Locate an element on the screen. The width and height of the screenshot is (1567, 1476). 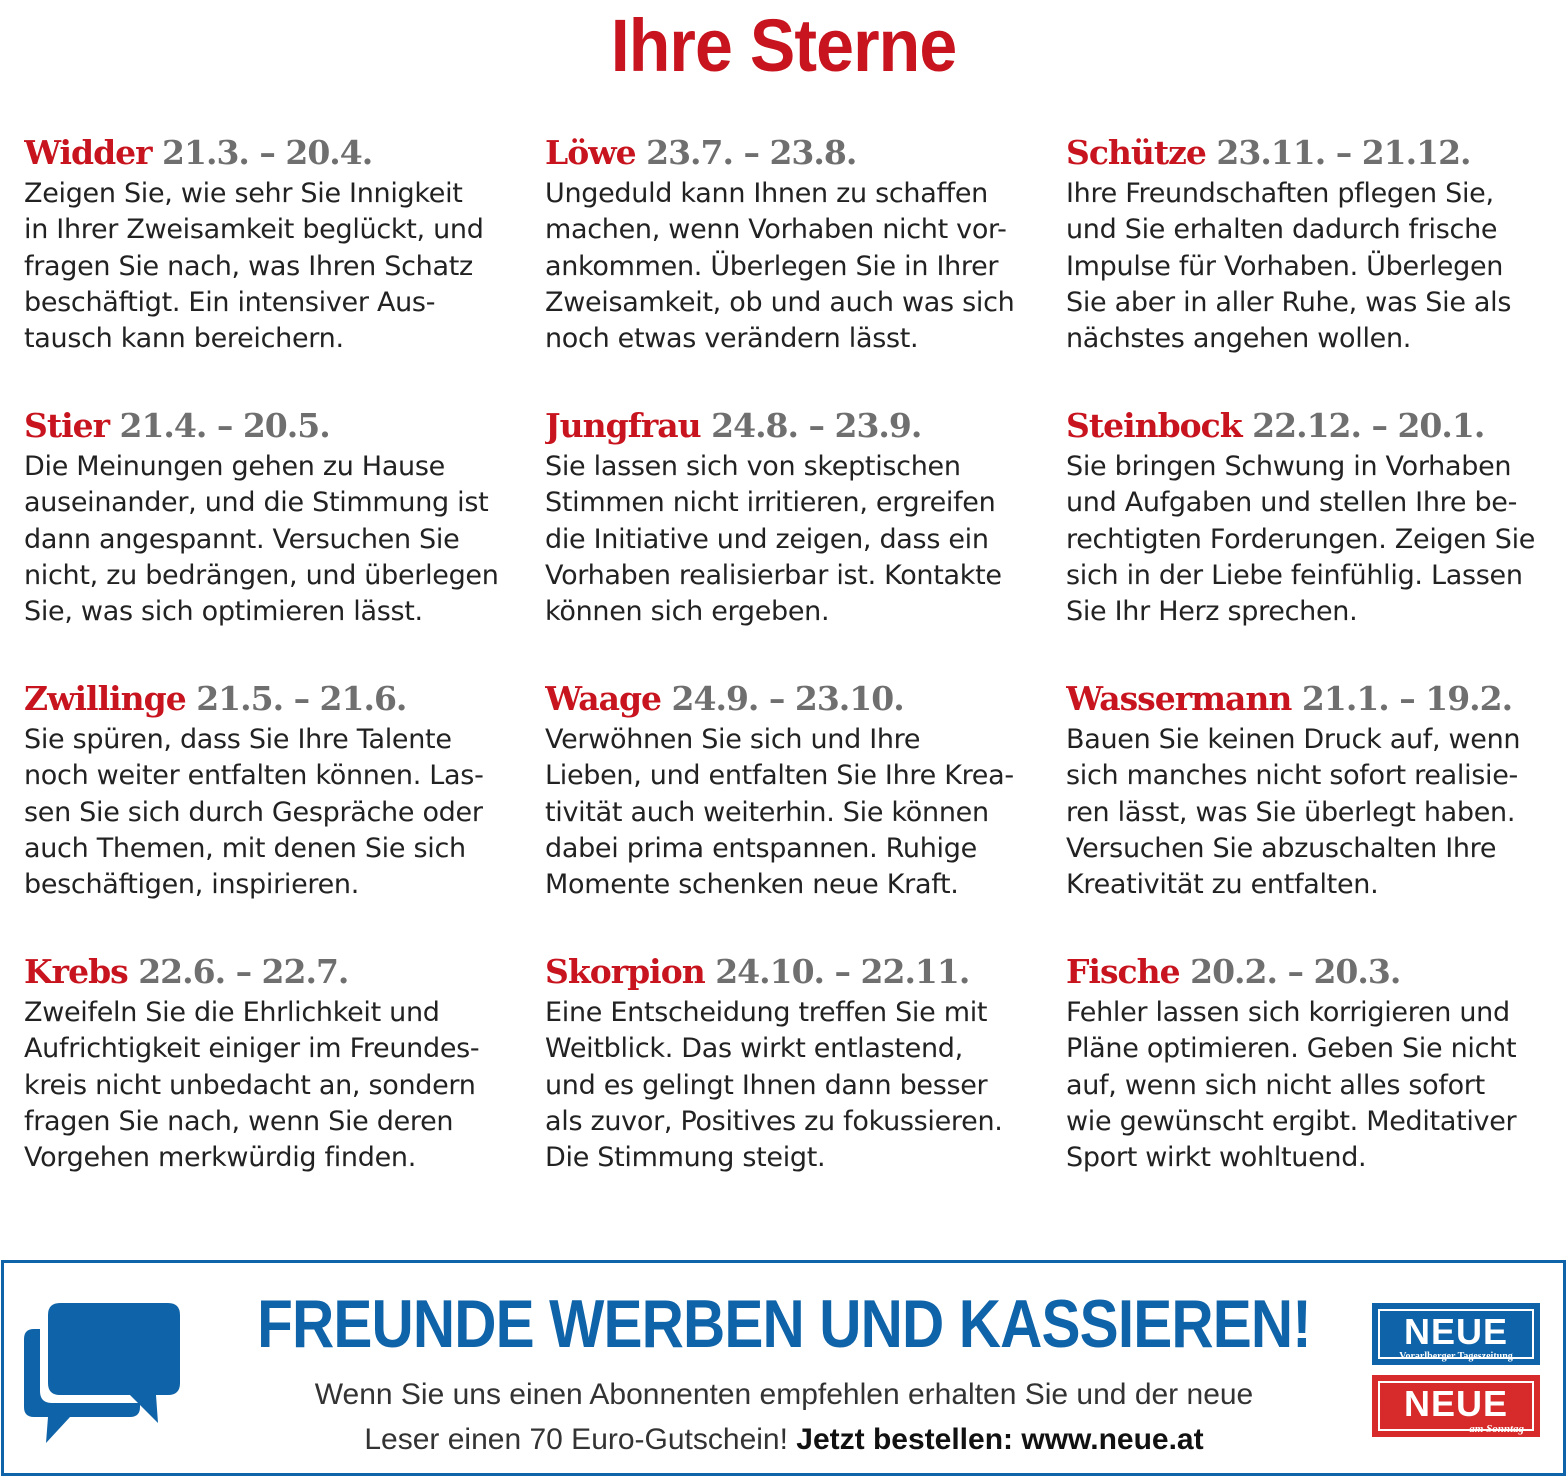
sign-name: Steinbock is located at coordinates (1154, 425).